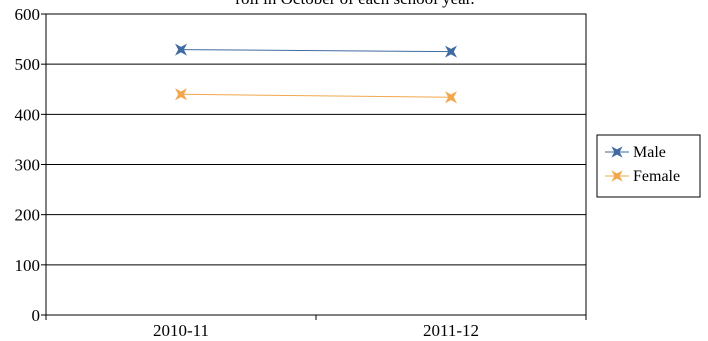 The width and height of the screenshot is (708, 341). Describe the element at coordinates (181, 330) in the screenshot. I see `x-tick-label: 2010-11` at that location.